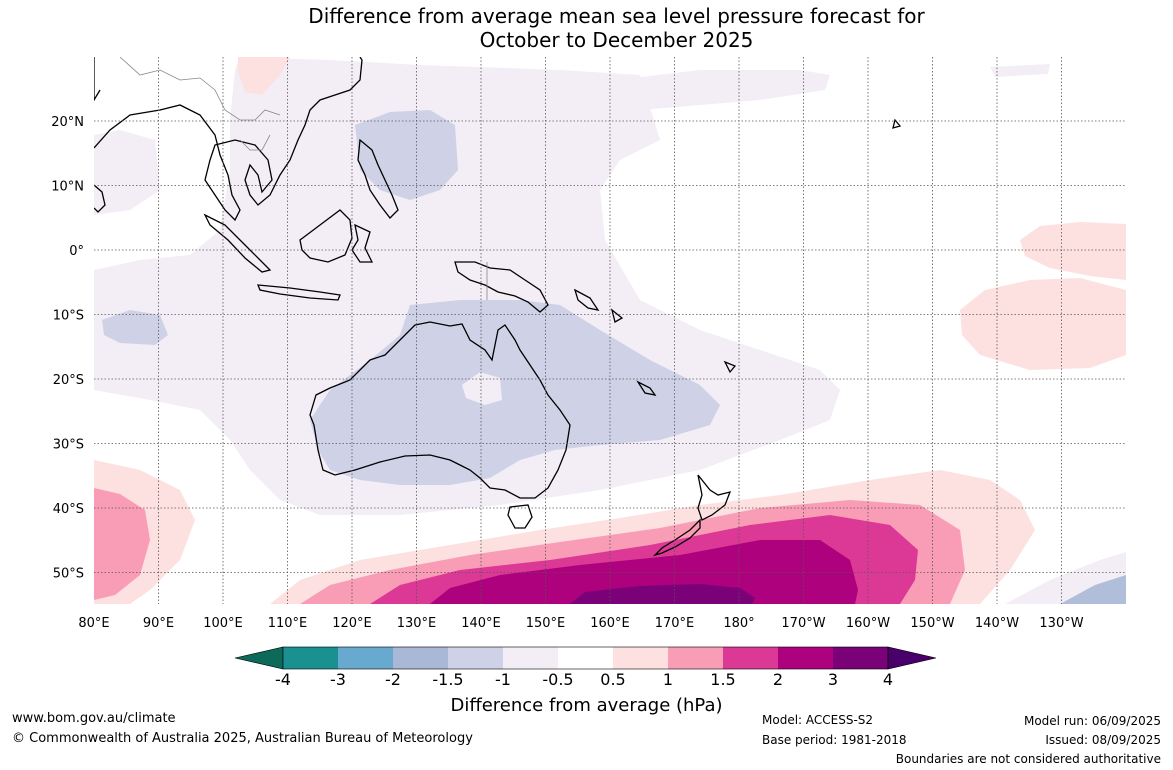 The image size is (1173, 770). What do you see at coordinates (662, 594) in the screenshot?
I see `anomaly-plus-3-southern-ocean` at bounding box center [662, 594].